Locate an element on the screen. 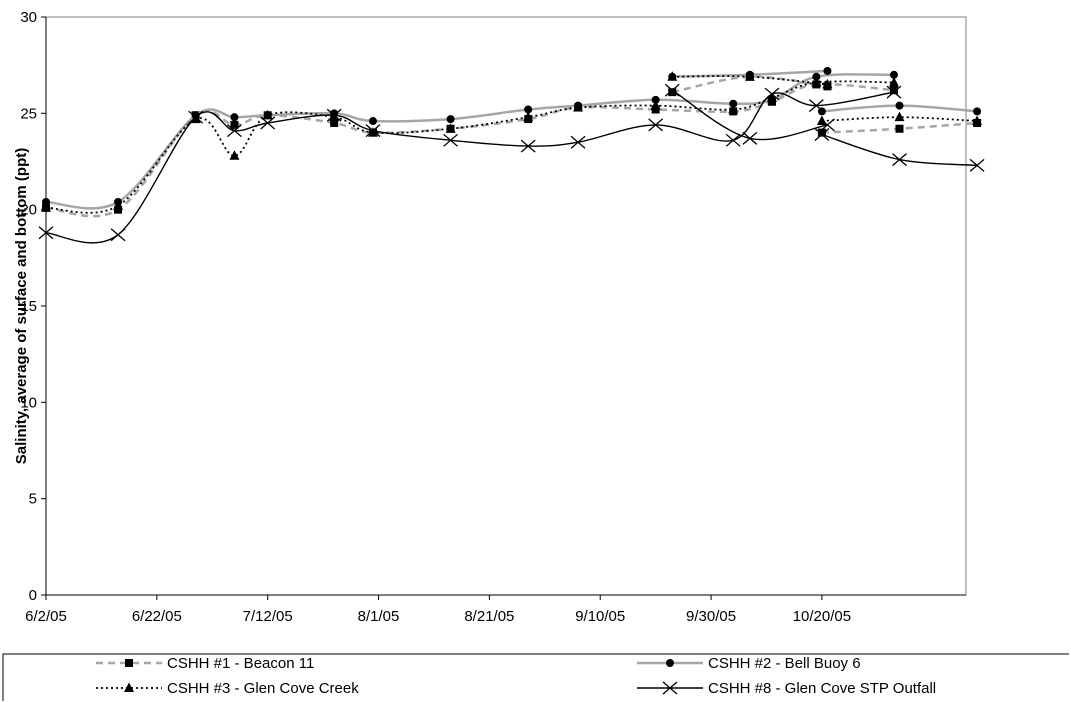 The height and width of the screenshot is (702, 1071). x-tick-label: 9/30/05 is located at coordinates (711, 616).